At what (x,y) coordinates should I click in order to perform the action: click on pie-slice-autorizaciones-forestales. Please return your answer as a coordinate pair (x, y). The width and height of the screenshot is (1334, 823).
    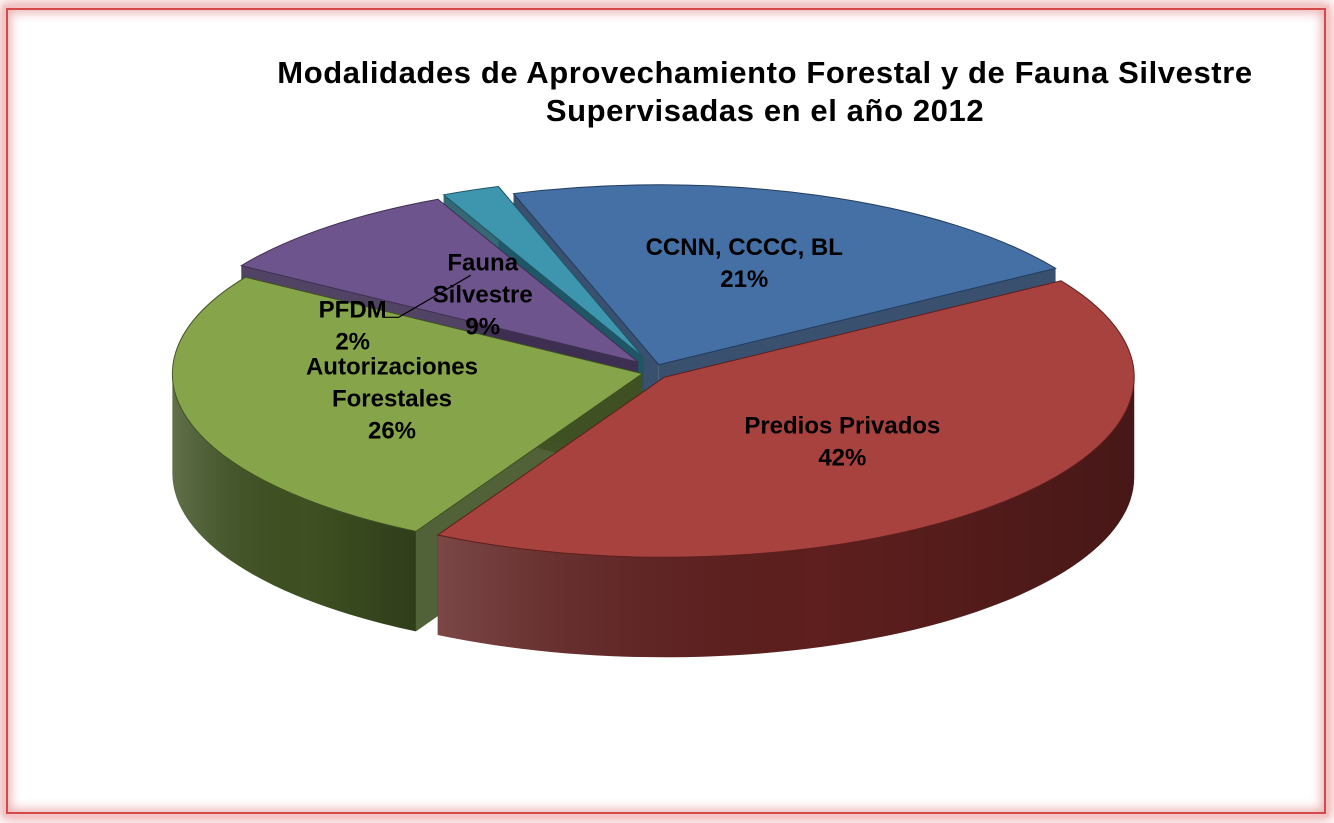
    Looking at the image, I should click on (407, 404).